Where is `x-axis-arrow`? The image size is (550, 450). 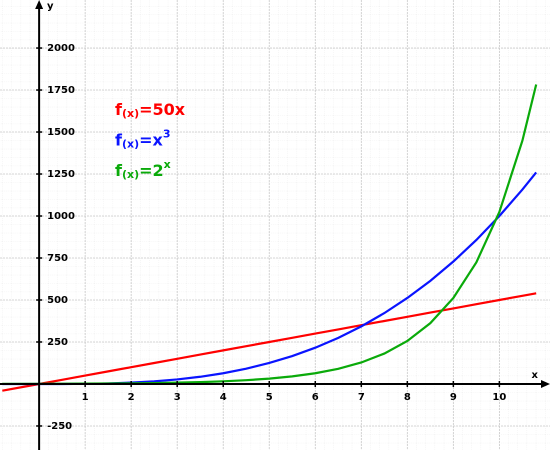 x-axis-arrow is located at coordinates (545, 383).